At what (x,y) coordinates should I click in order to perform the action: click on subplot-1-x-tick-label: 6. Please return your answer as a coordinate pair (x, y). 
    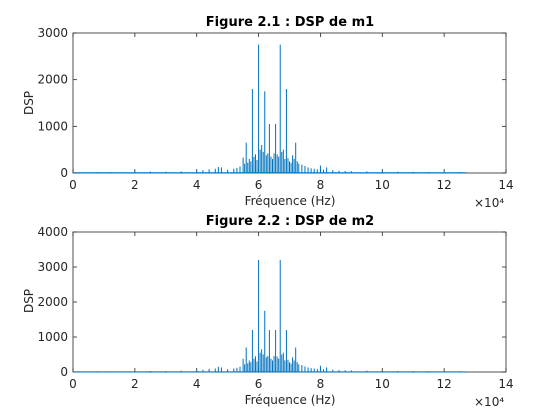
    Looking at the image, I should click on (259, 185).